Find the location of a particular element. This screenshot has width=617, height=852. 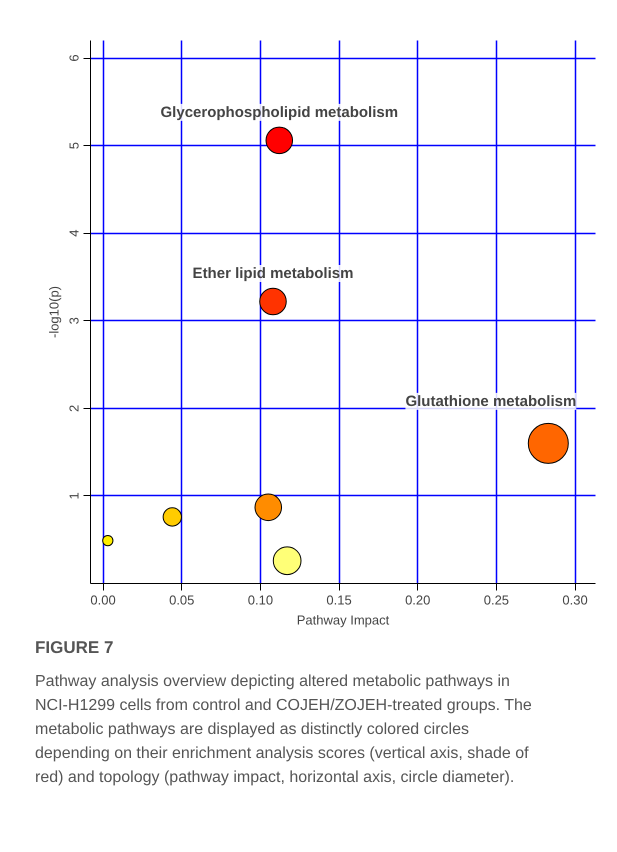

y-axis-title: -log10(p) is located at coordinates (54, 312).